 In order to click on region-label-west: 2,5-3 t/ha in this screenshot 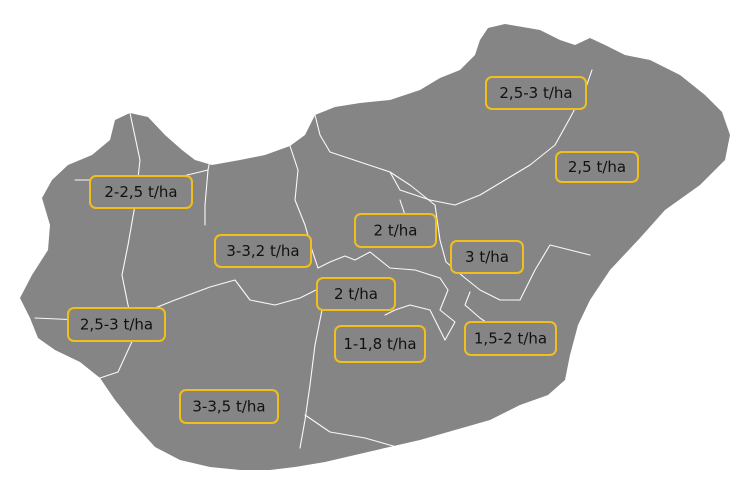, I will do `click(116, 324)`.